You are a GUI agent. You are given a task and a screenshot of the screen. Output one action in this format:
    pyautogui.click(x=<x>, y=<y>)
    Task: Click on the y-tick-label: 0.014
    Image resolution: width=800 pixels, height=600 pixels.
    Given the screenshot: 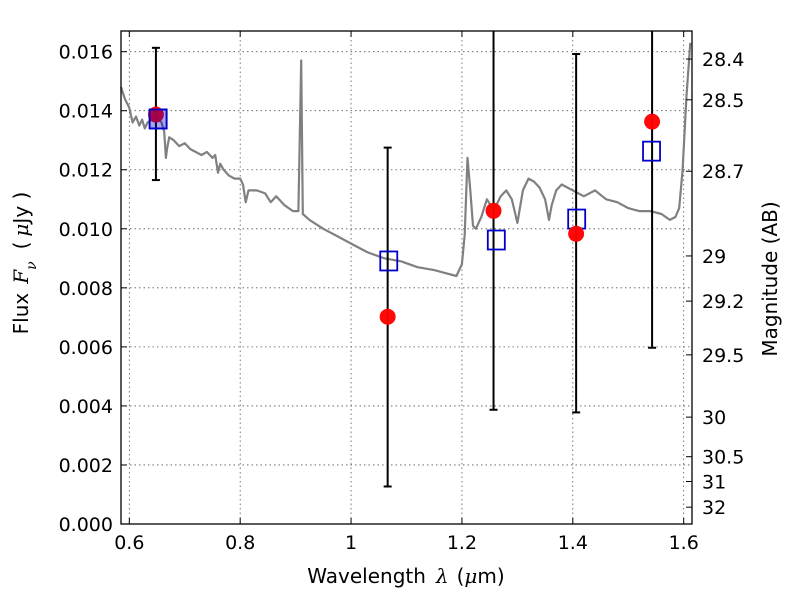 What is the action you would take?
    pyautogui.click(x=86, y=112)
    